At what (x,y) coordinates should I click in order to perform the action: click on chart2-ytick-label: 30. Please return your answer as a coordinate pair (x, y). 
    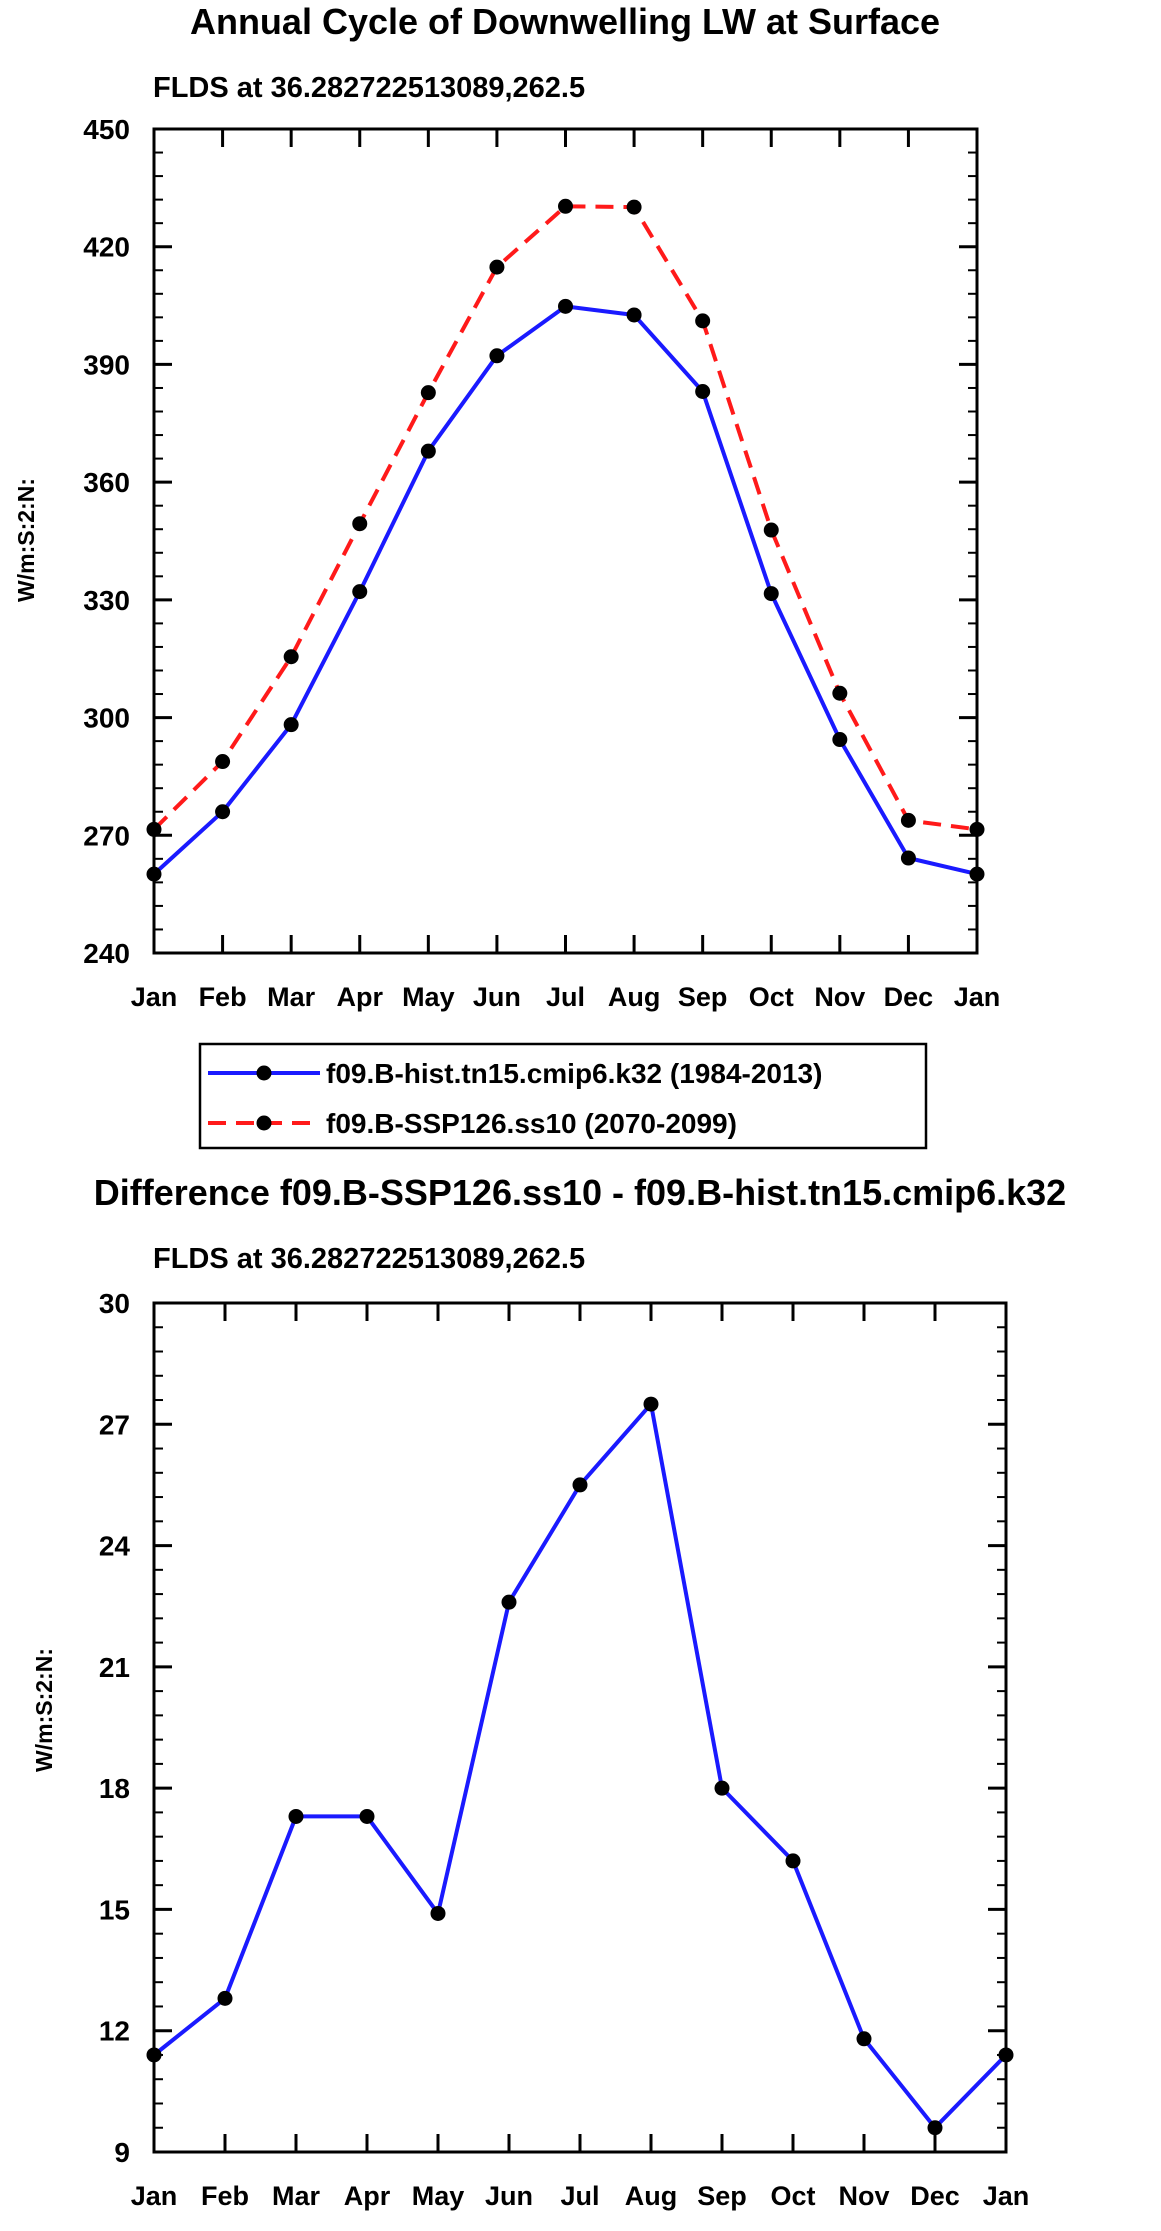
    Looking at the image, I should click on (114, 1303).